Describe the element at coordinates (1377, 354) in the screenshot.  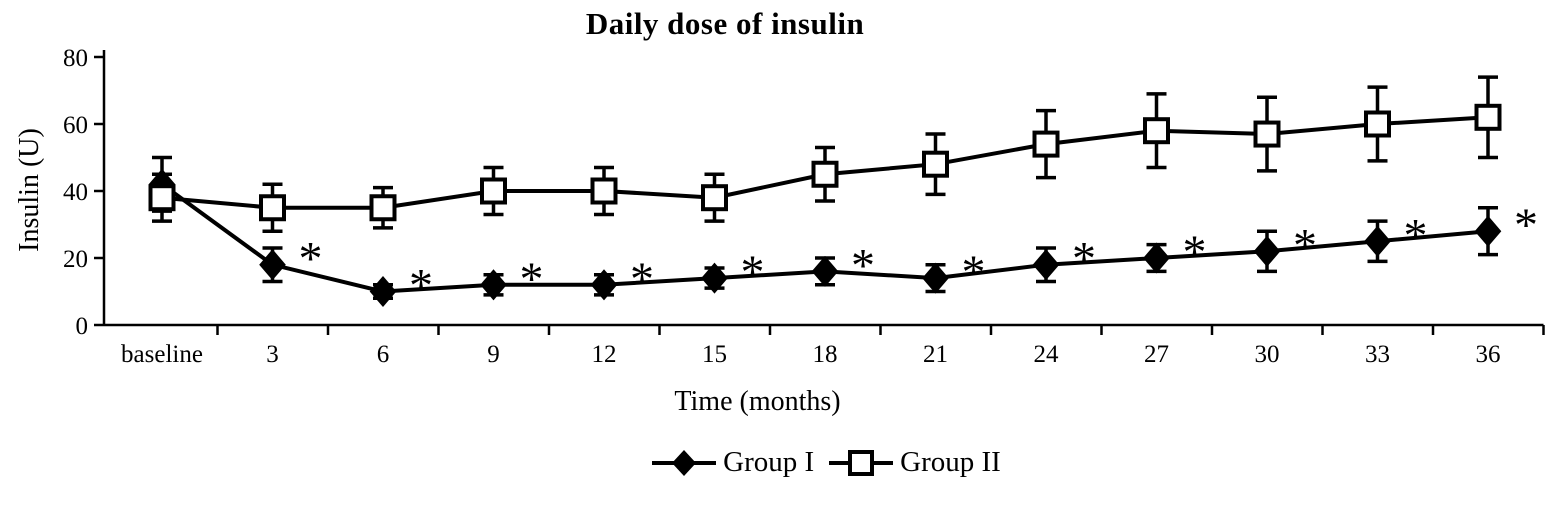
I see `x-tick-label: 33` at that location.